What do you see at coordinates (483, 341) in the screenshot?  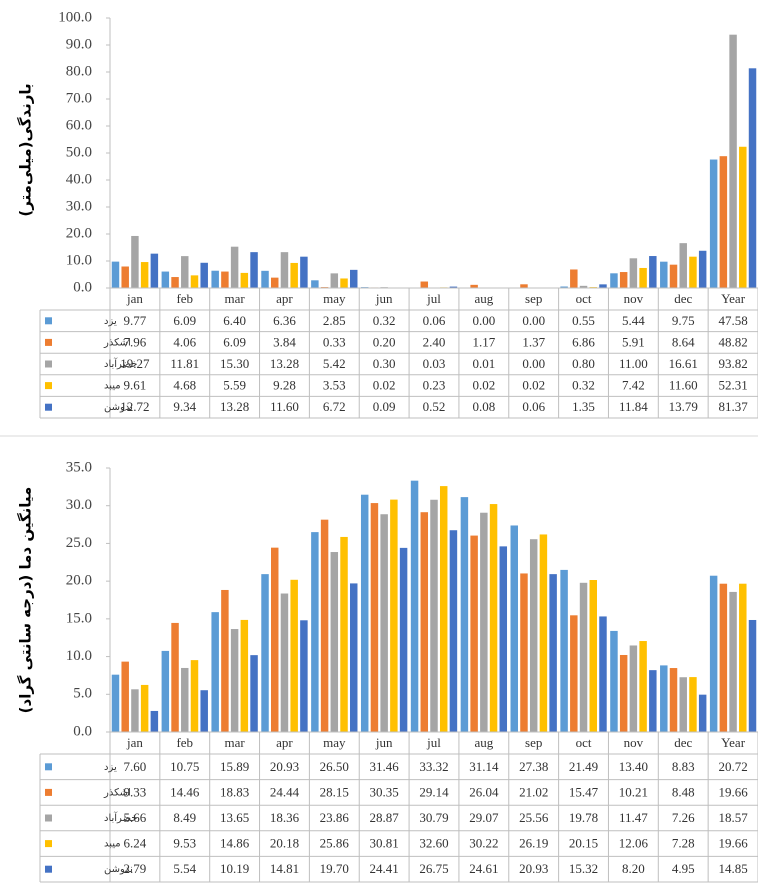 I see `table-value: 1.17` at bounding box center [483, 341].